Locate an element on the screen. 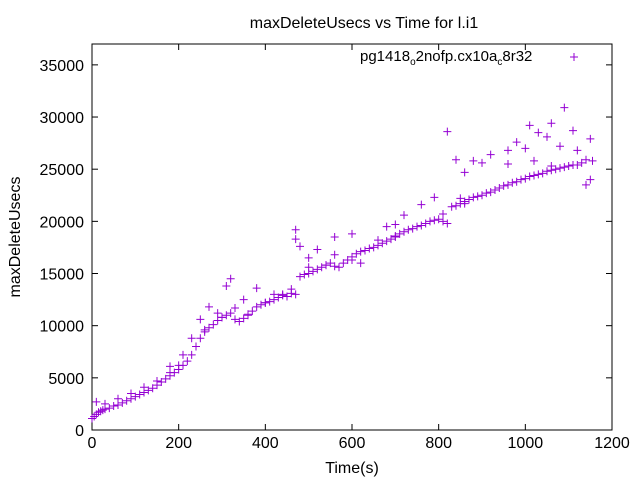 This screenshot has width=640, height=480. chart-title: maxDeleteUsecs vs Time for l.i1 is located at coordinates (364, 23).